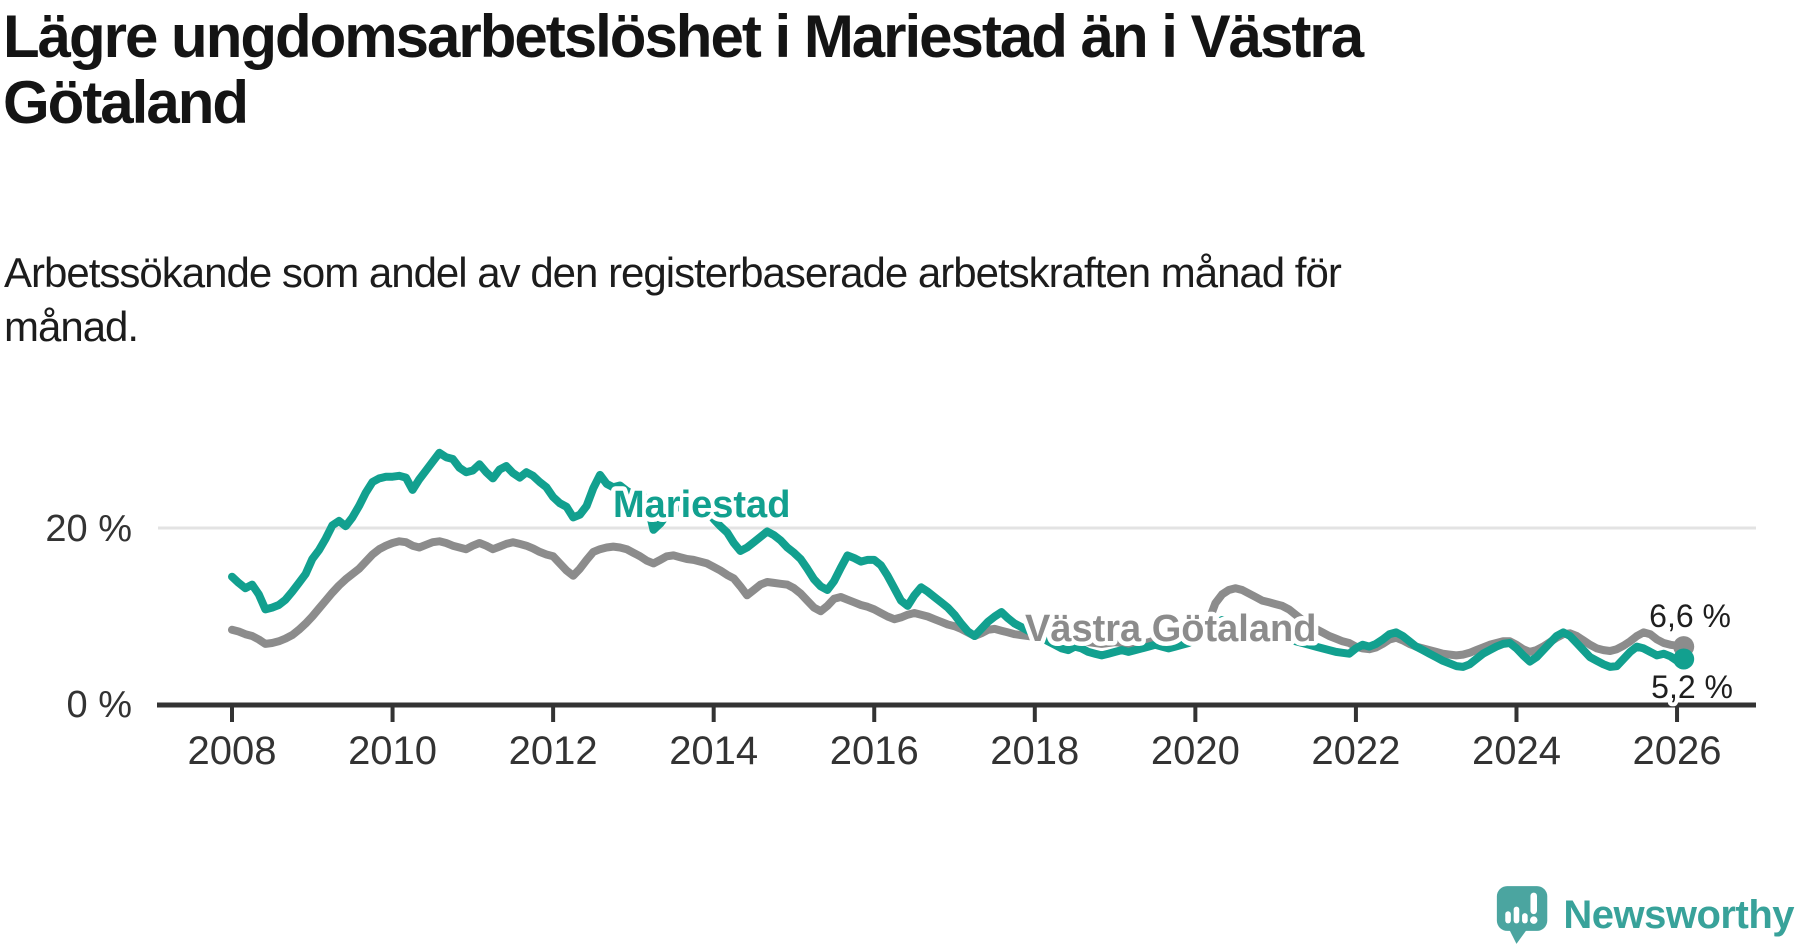 The image size is (1800, 948). I want to click on series-label-vastra-gotaland: Västra Götaland, so click(1170, 629).